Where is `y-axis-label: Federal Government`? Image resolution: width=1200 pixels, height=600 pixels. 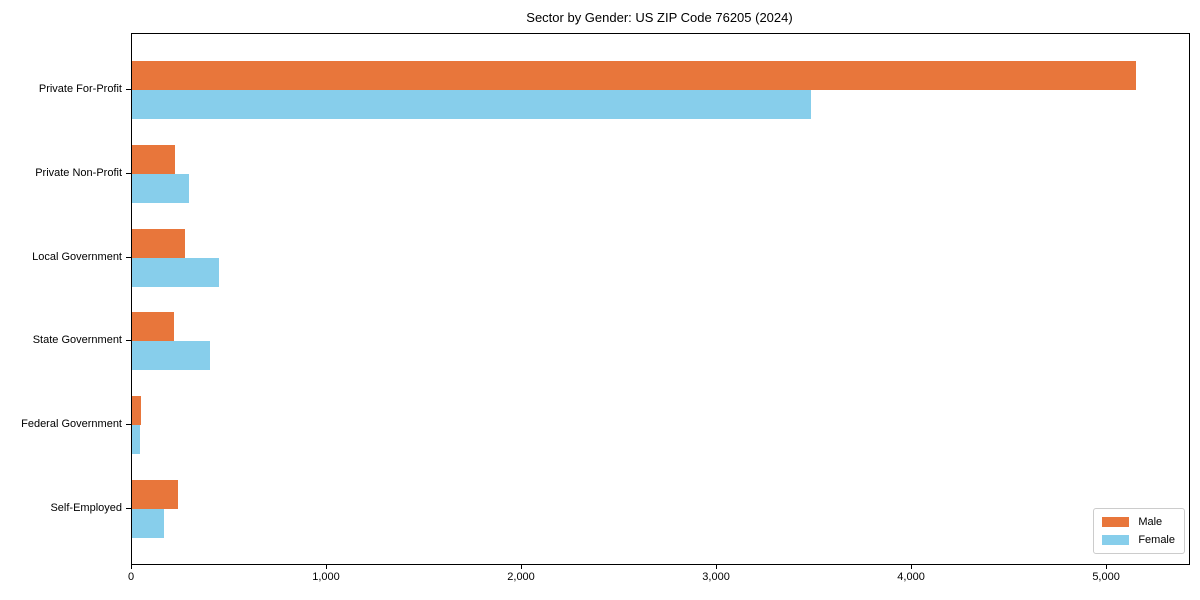 y-axis-label: Federal Government is located at coordinates (71, 424).